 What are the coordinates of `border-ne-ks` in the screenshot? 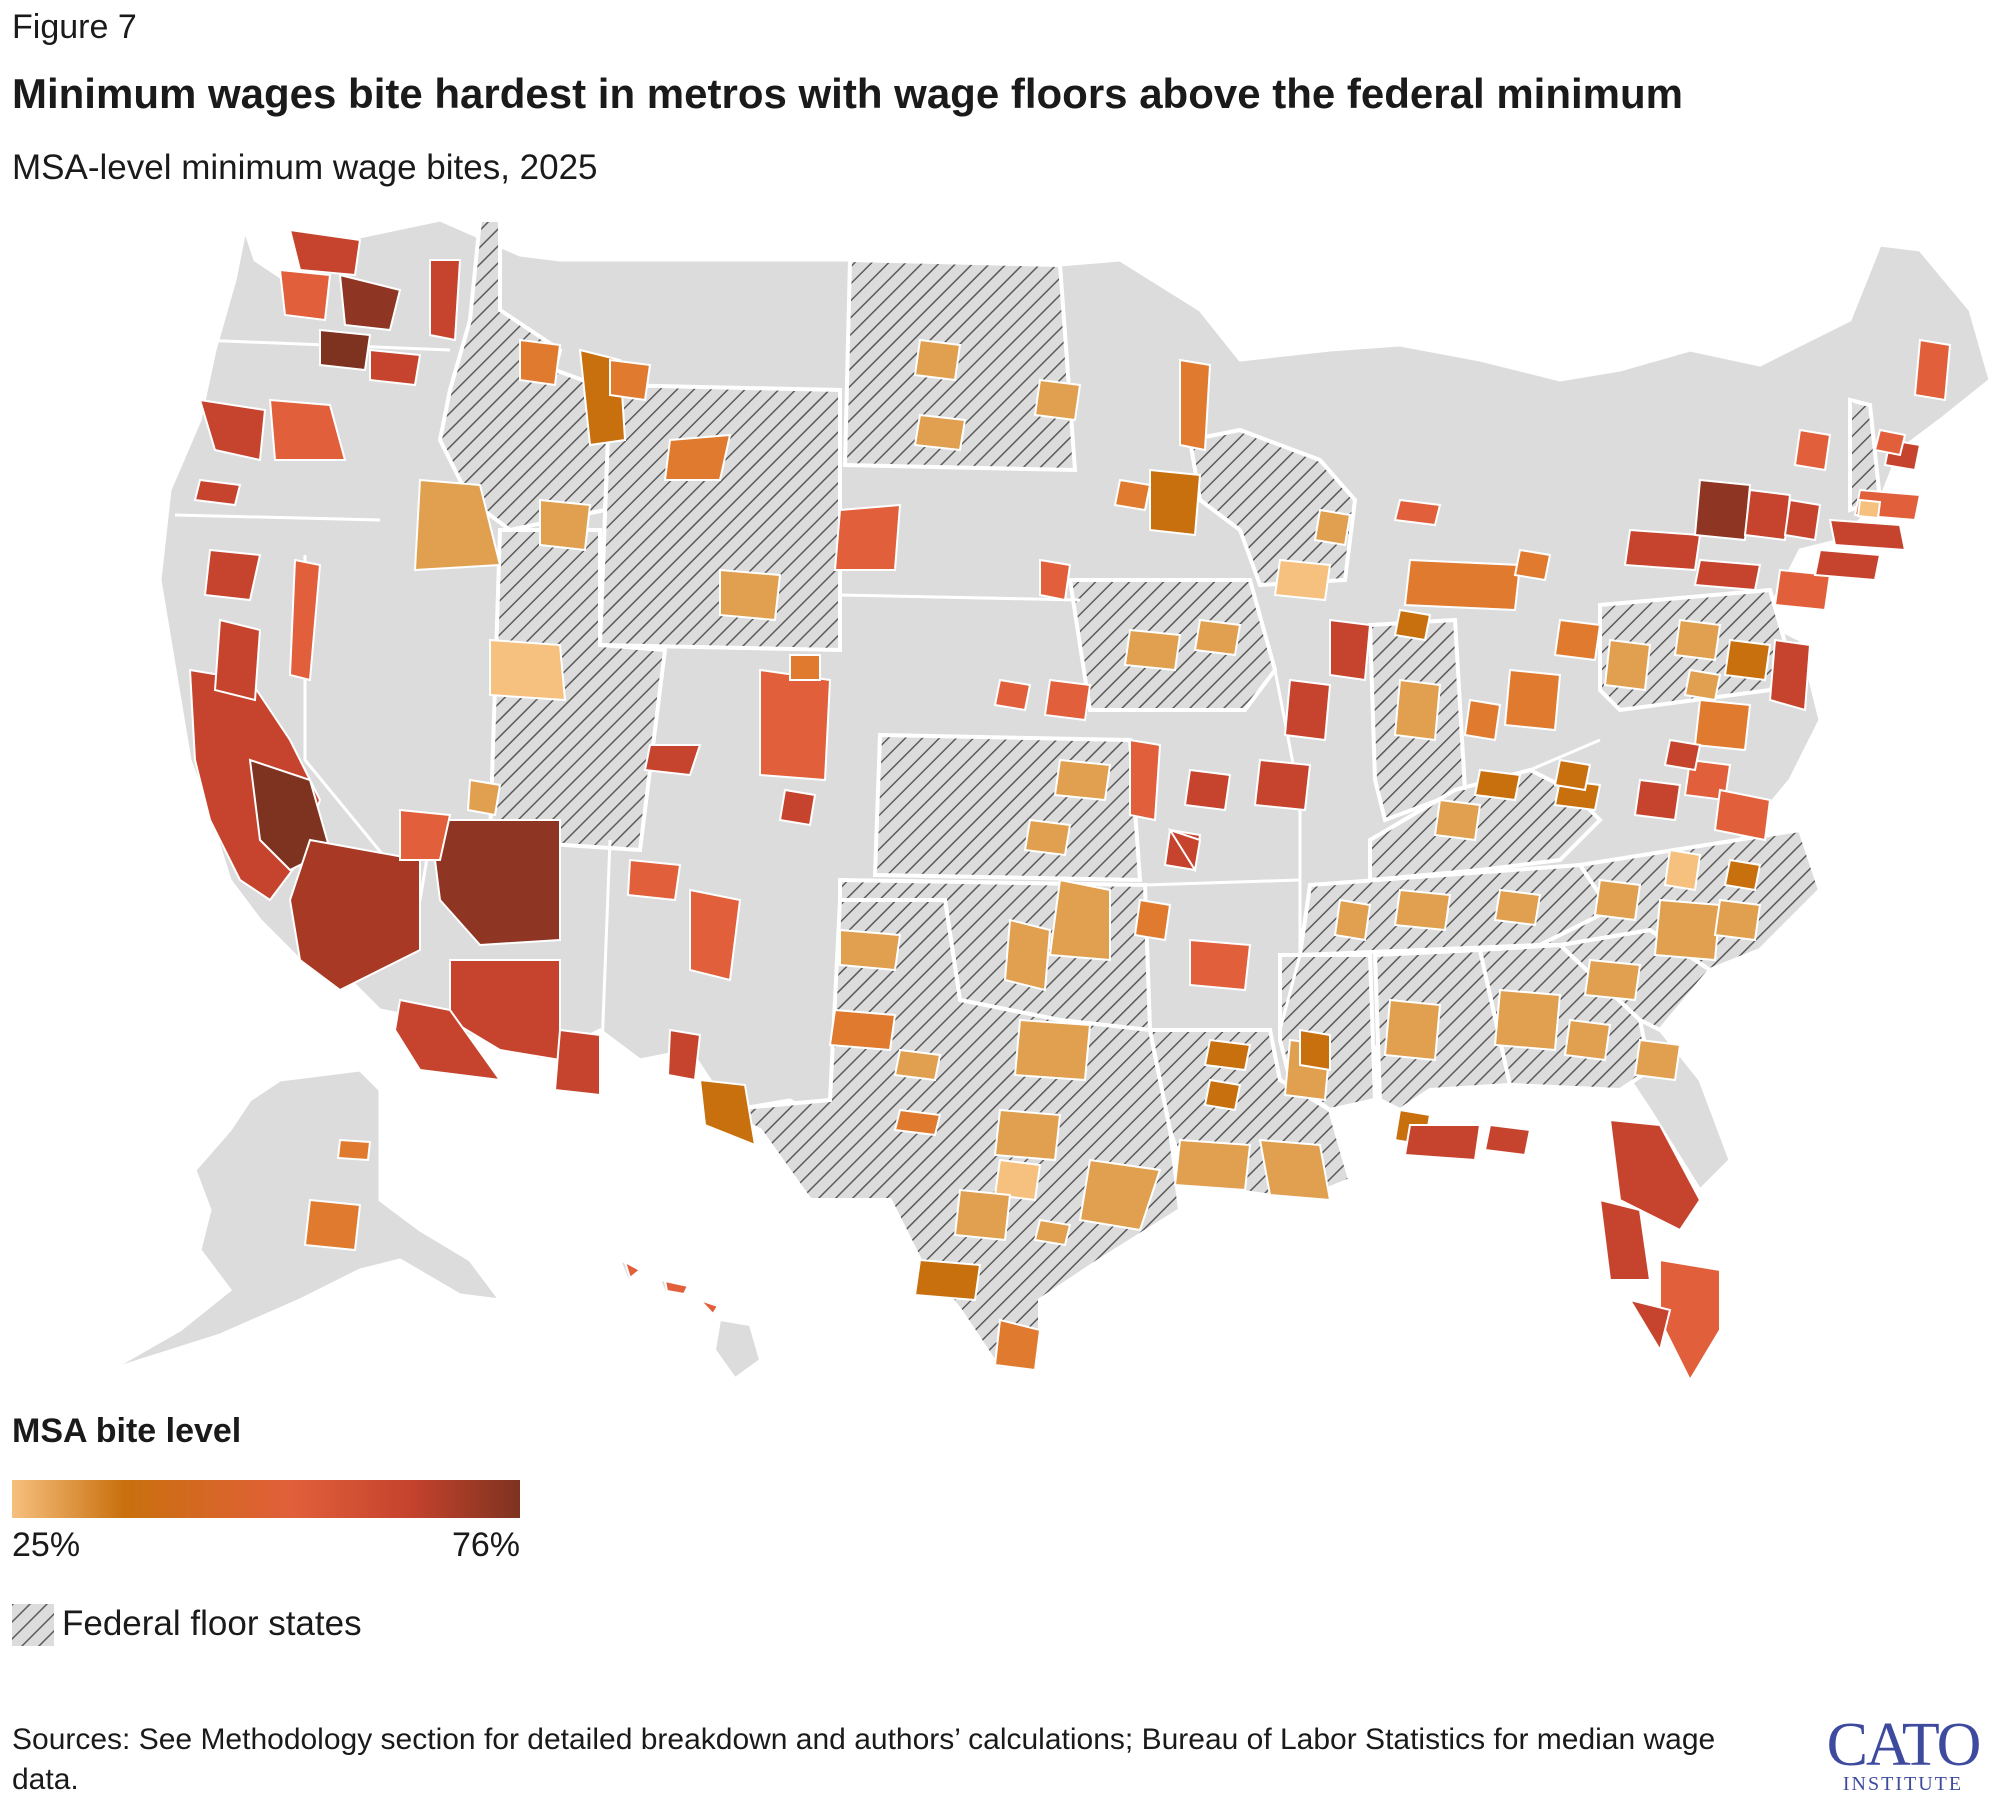 It's located at (1005, 737).